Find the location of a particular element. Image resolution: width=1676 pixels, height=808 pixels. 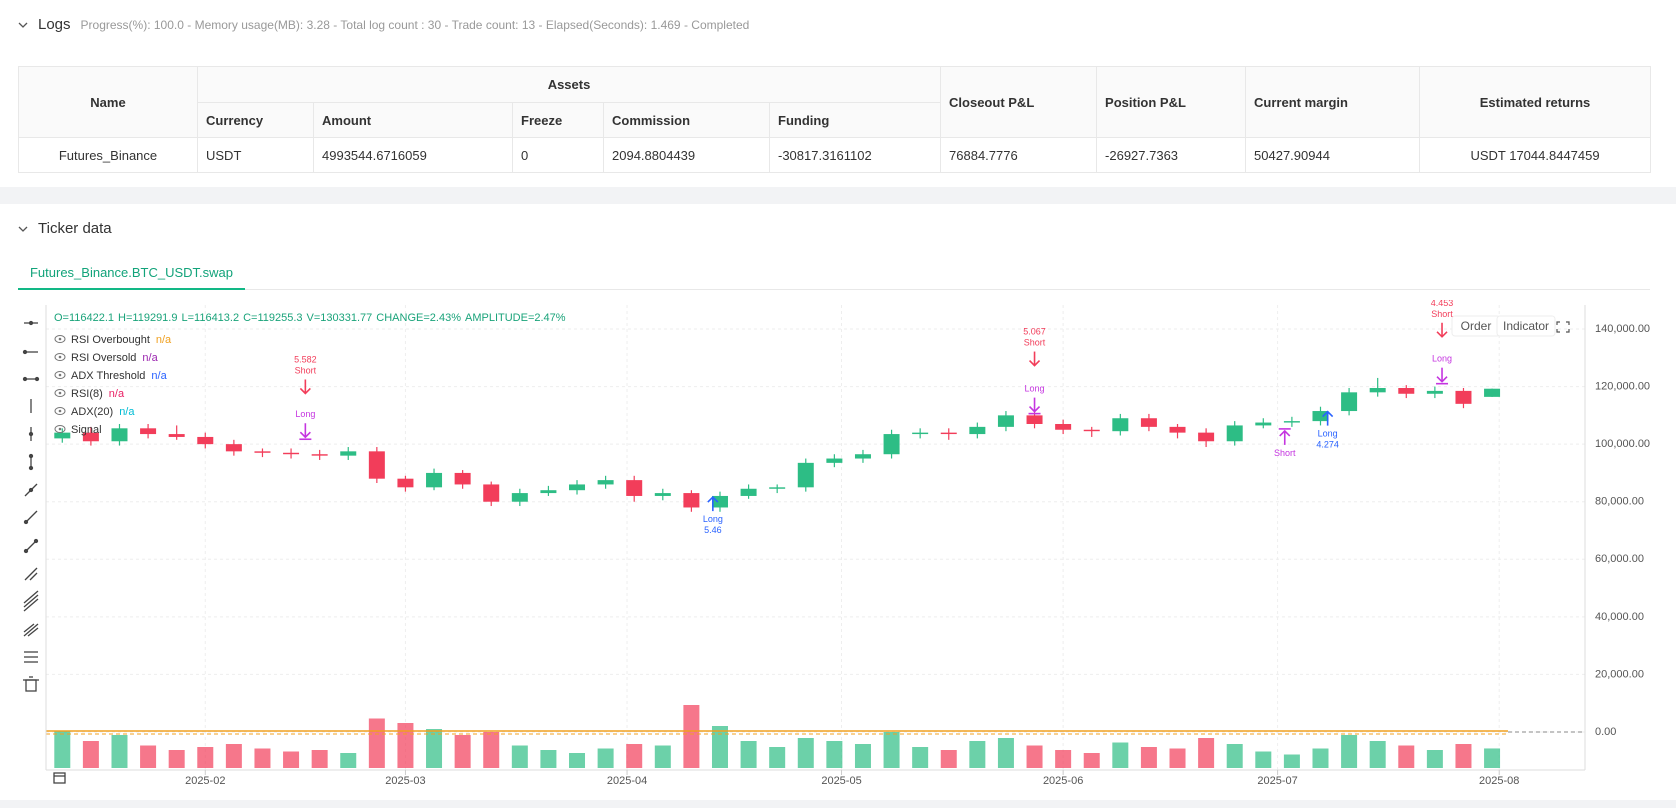

calendar-icon is located at coordinates (59, 778).